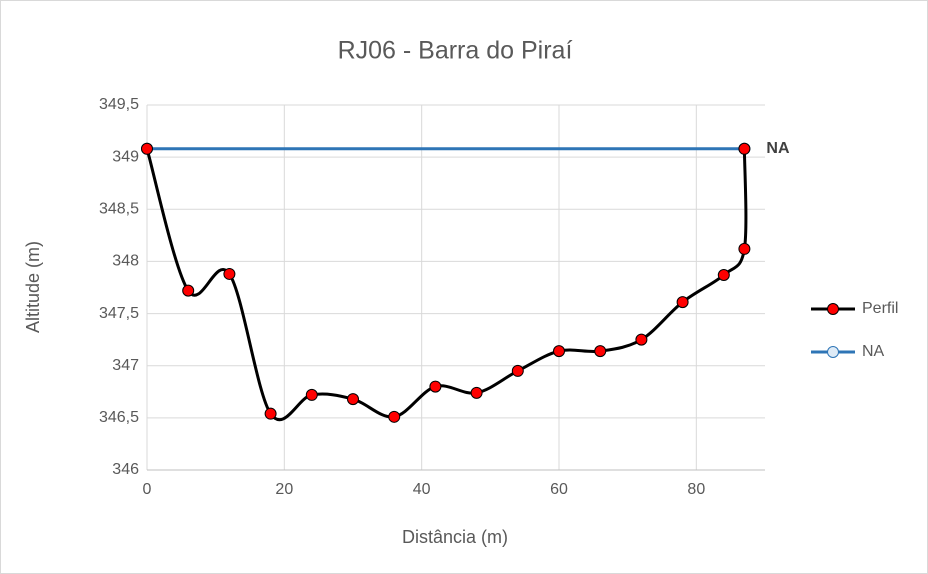 The image size is (928, 574). What do you see at coordinates (119, 104) in the screenshot?
I see `y-tick-label: 349,5` at bounding box center [119, 104].